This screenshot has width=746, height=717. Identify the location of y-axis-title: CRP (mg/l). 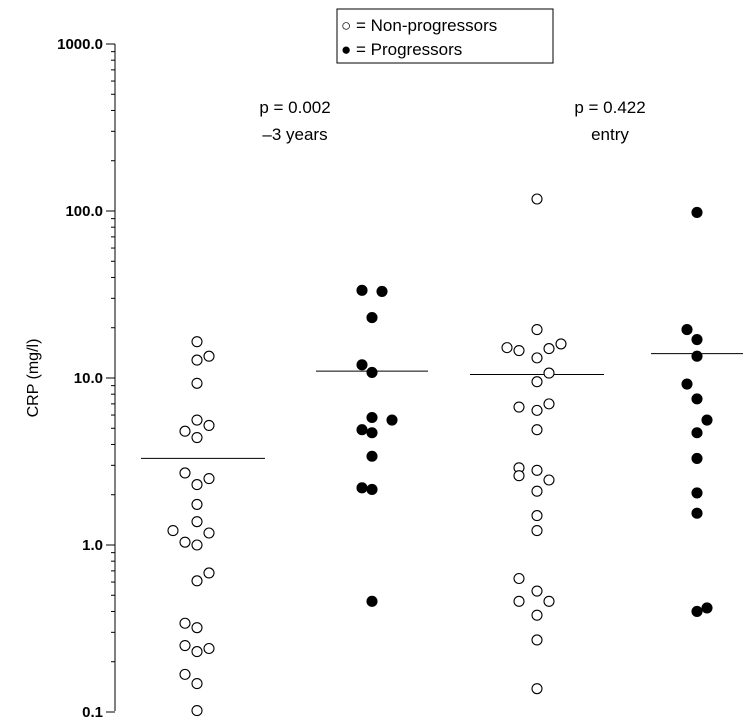
(33, 378).